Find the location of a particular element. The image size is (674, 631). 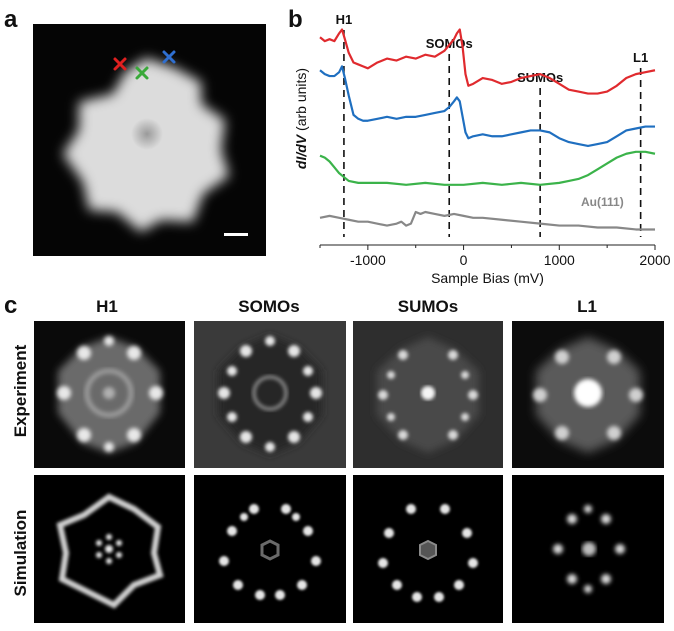

row-label-simulation: Simulation is located at coordinates (20, 553).